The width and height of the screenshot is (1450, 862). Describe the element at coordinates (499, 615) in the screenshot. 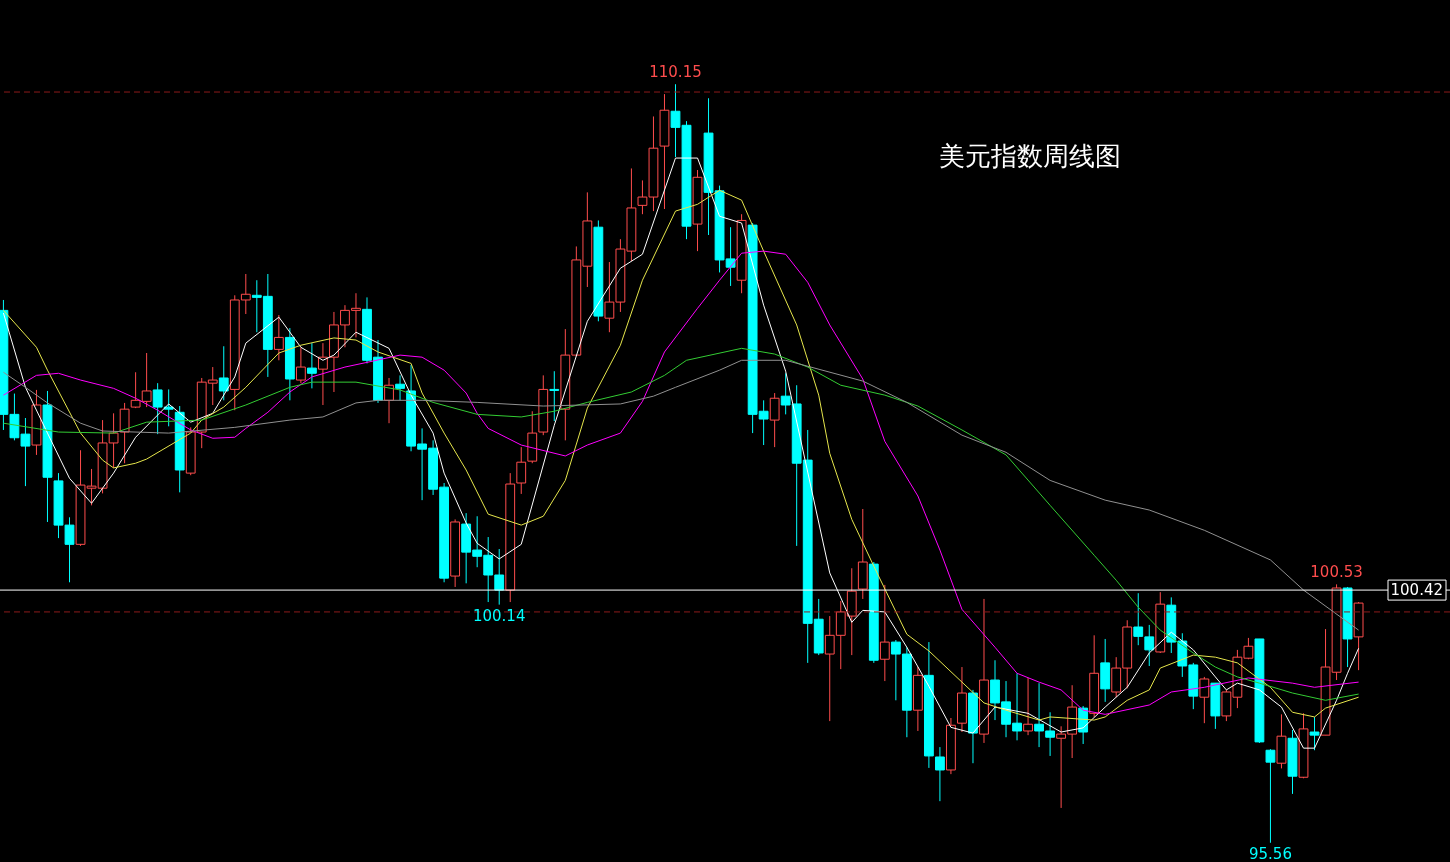

I see `annotation: 100.14` at that location.